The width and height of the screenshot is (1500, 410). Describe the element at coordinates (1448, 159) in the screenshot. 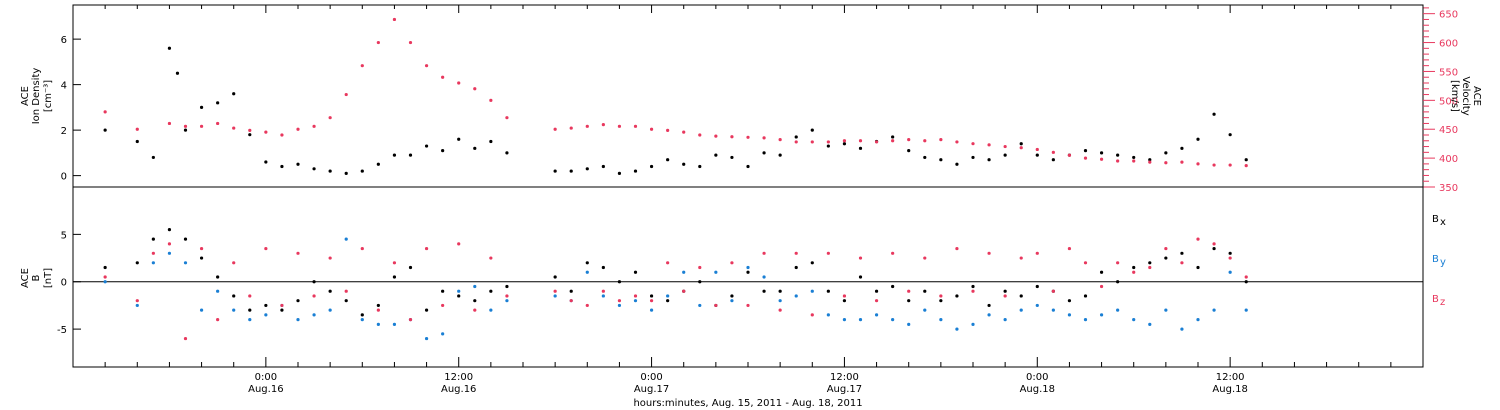

I see `velocity-tick-label: 400` at that location.